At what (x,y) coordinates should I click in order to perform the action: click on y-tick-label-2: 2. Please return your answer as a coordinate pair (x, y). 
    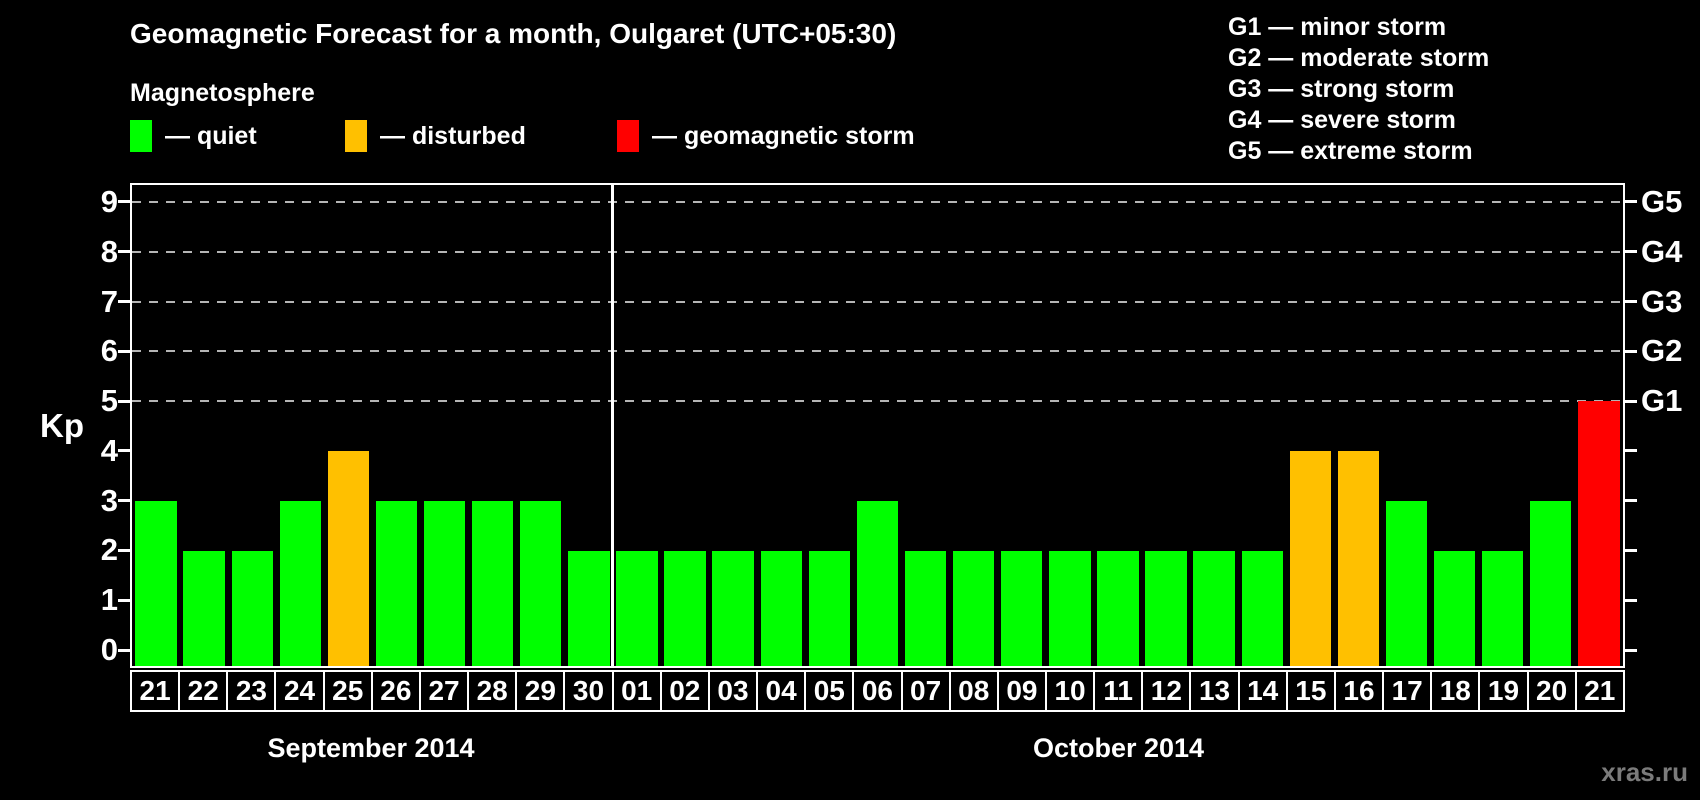
    Looking at the image, I should click on (109, 550).